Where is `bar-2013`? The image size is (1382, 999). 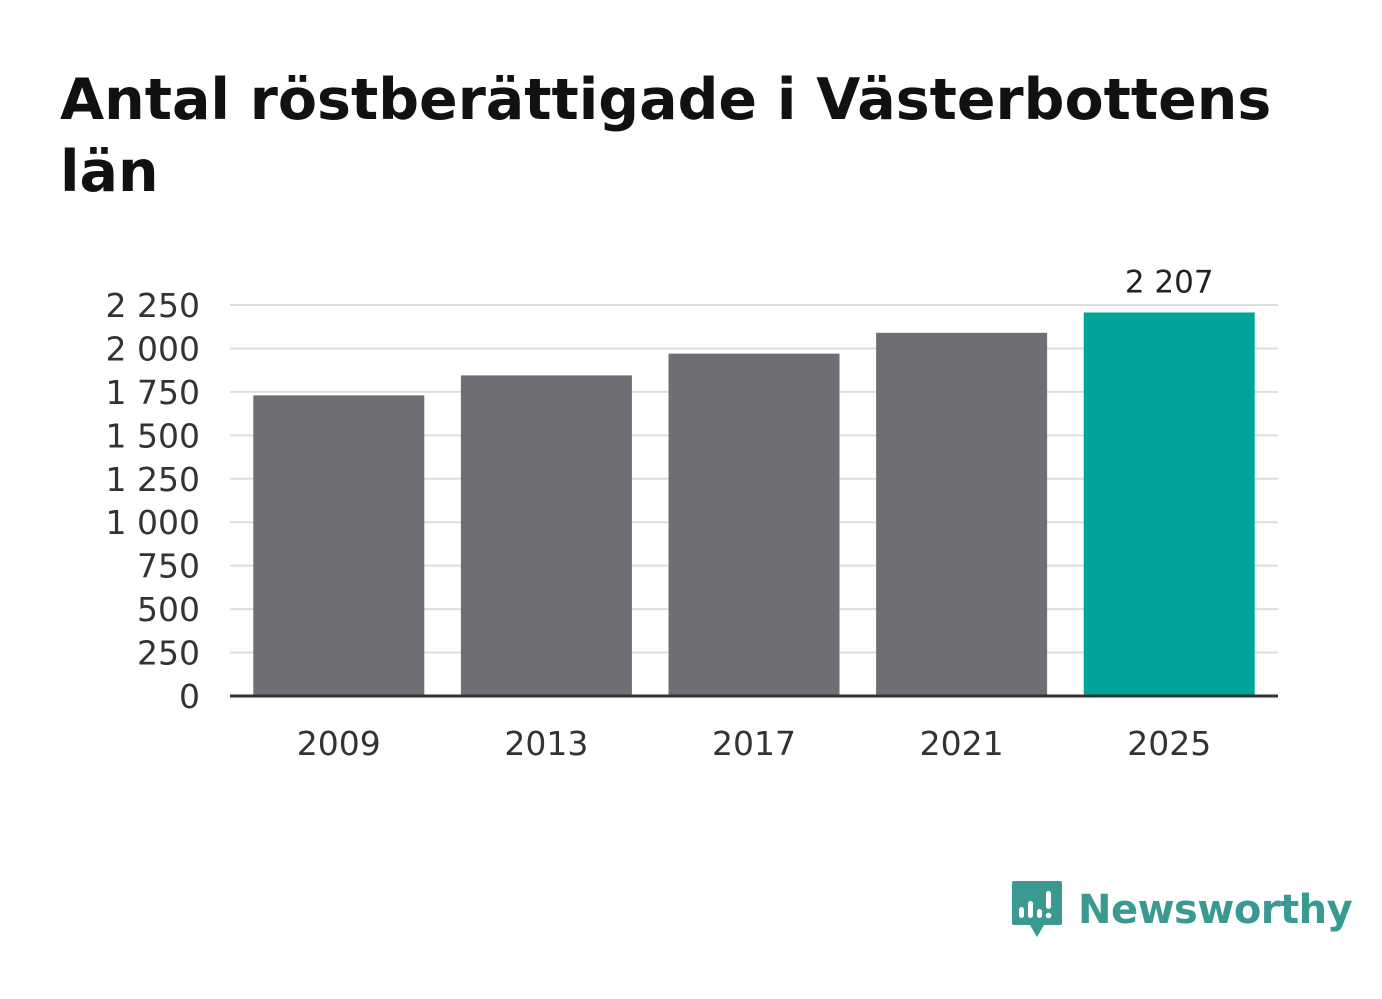 bar-2013 is located at coordinates (546, 535).